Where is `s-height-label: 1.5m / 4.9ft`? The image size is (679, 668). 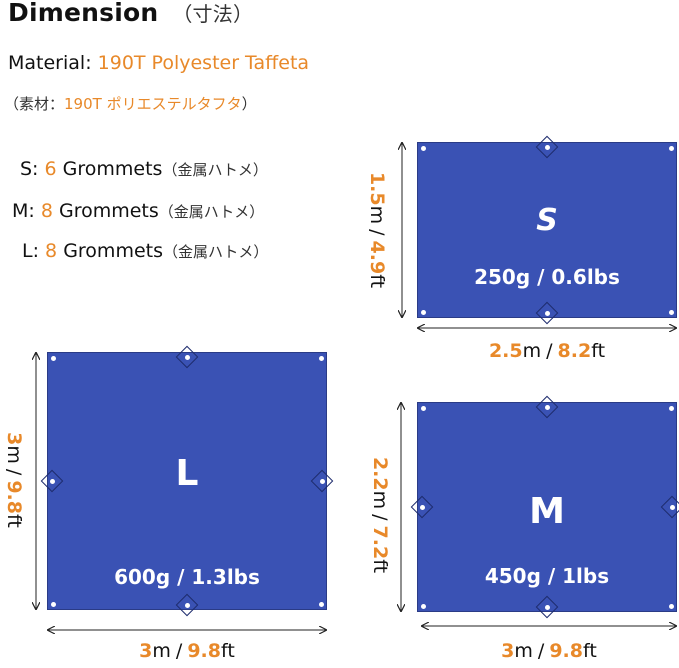
s-height-label: 1.5m / 4.9ft is located at coordinates (377, 230).